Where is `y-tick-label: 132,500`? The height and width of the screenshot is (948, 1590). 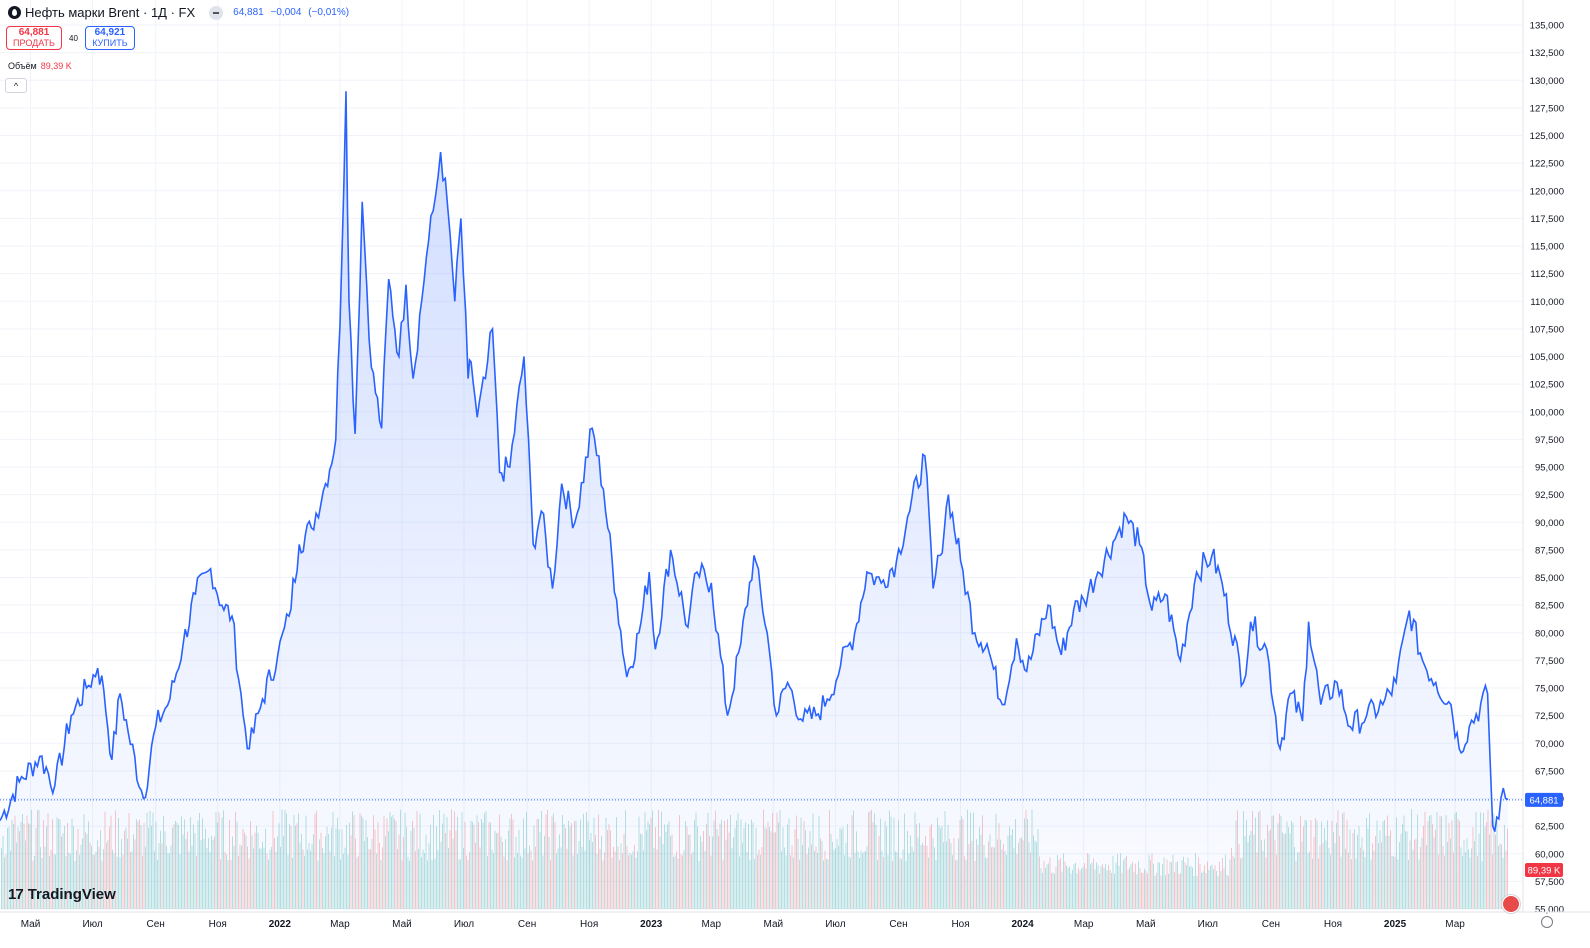
y-tick-label: 132,500 is located at coordinates (1547, 53).